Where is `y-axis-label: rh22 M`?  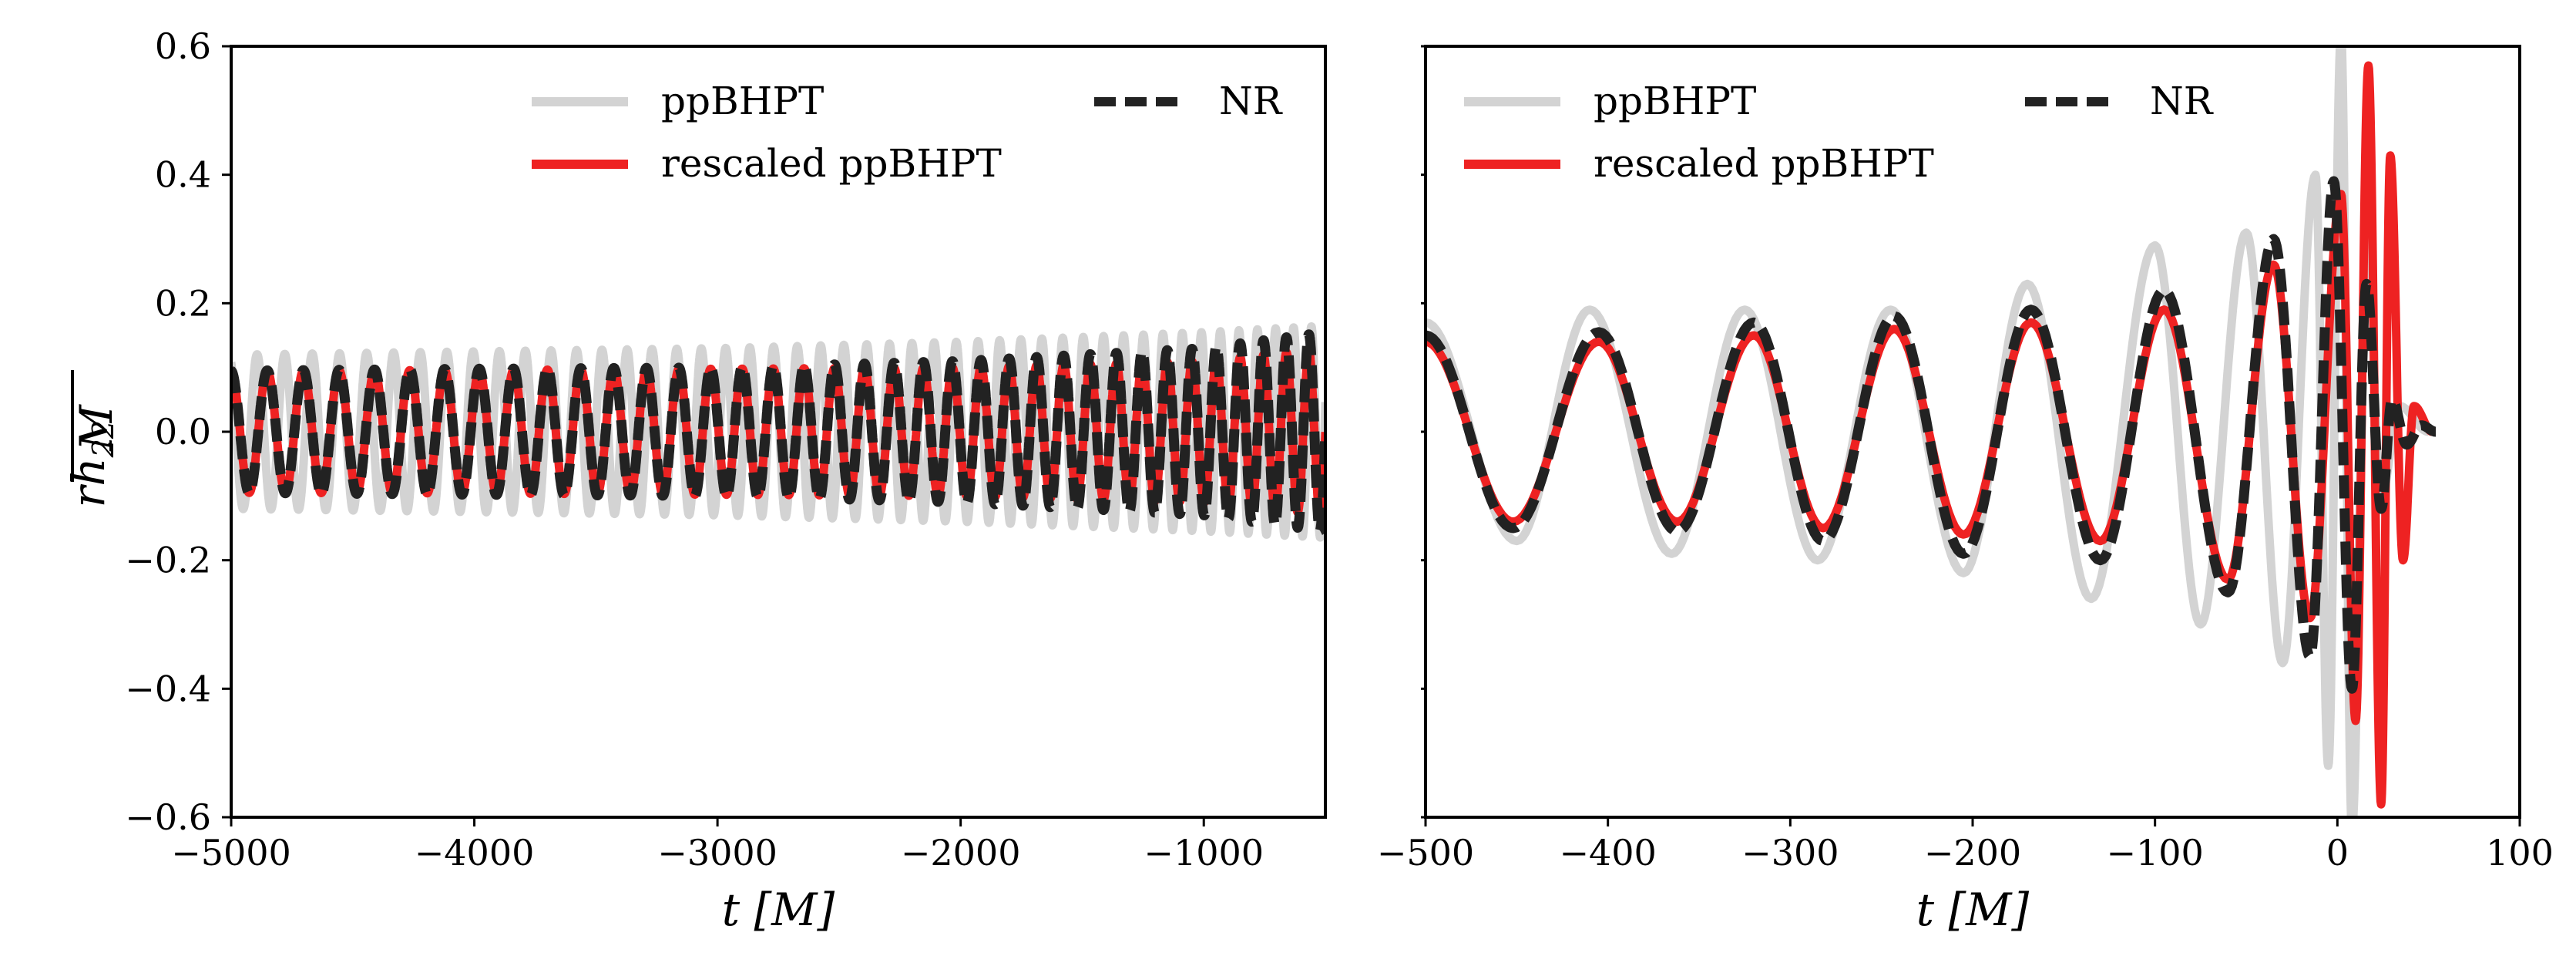
y-axis-label: rh22 M is located at coordinates (92, 439).